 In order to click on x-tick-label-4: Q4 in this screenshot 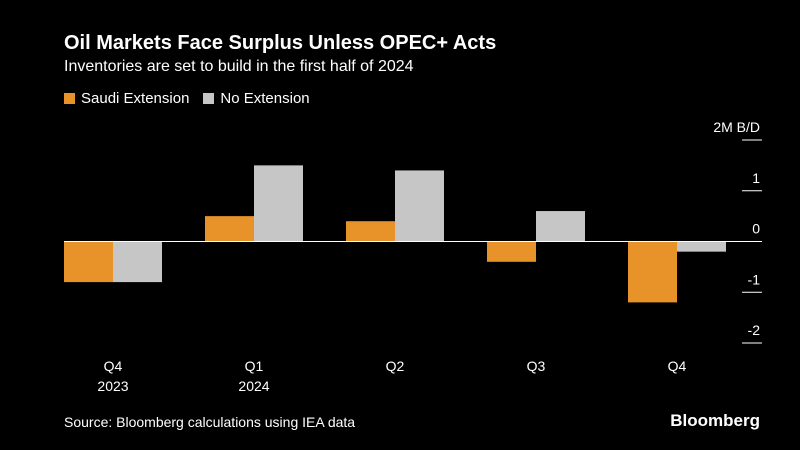, I will do `click(677, 366)`.